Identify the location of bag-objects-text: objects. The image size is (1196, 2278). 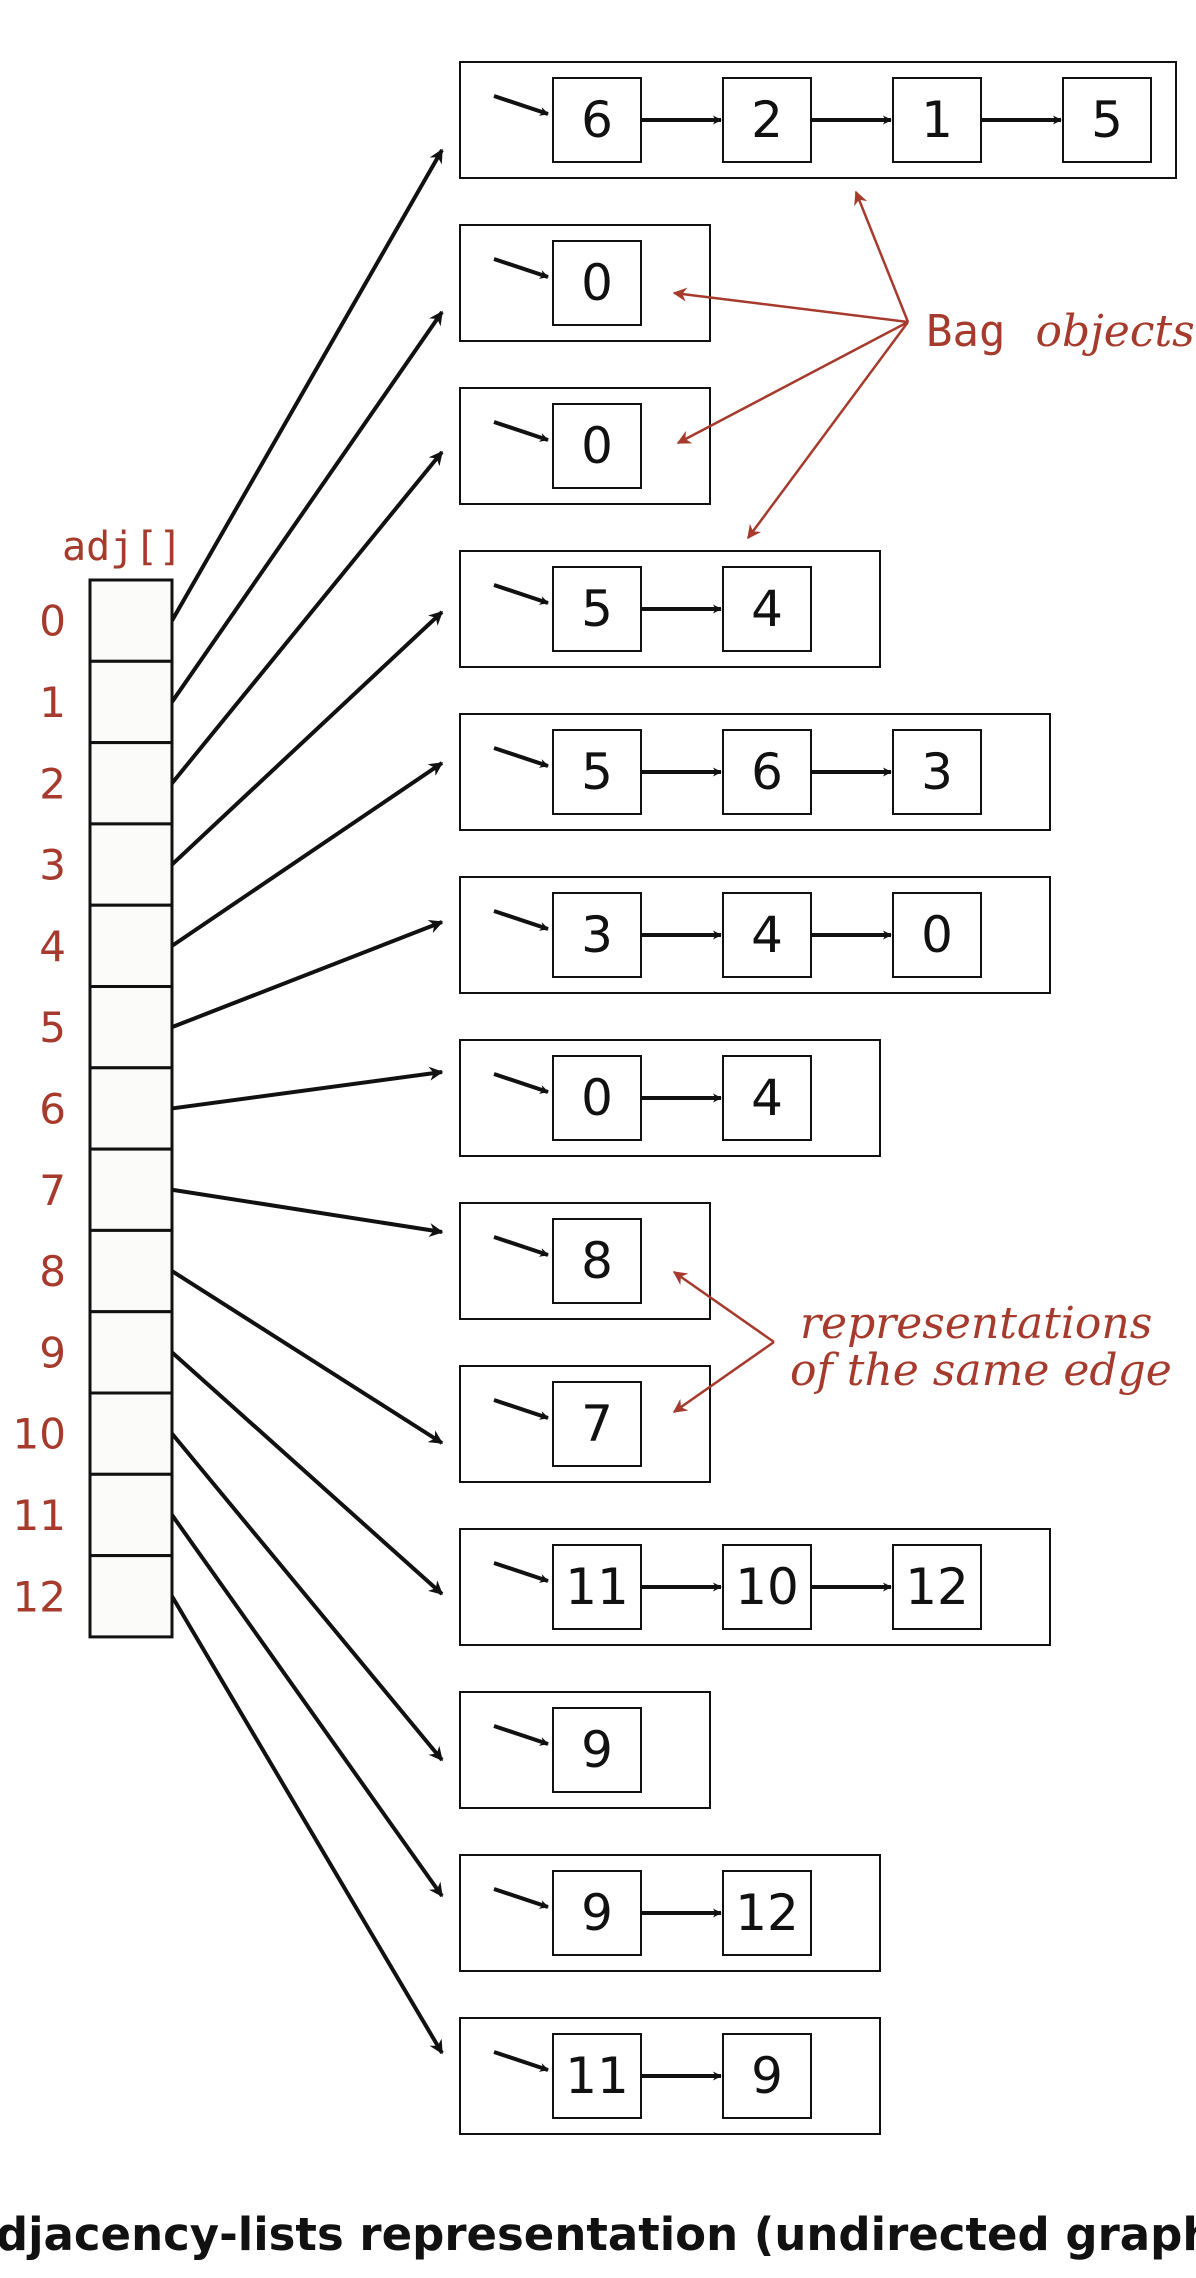
(1114, 331).